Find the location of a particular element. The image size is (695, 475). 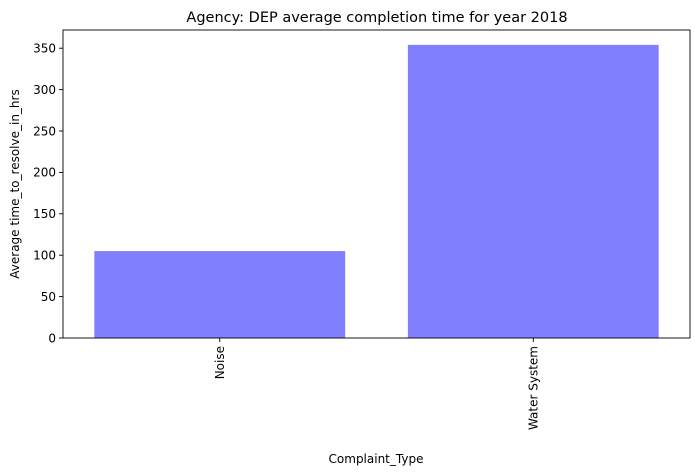

y-tick-label-250: 250 is located at coordinates (44, 131).